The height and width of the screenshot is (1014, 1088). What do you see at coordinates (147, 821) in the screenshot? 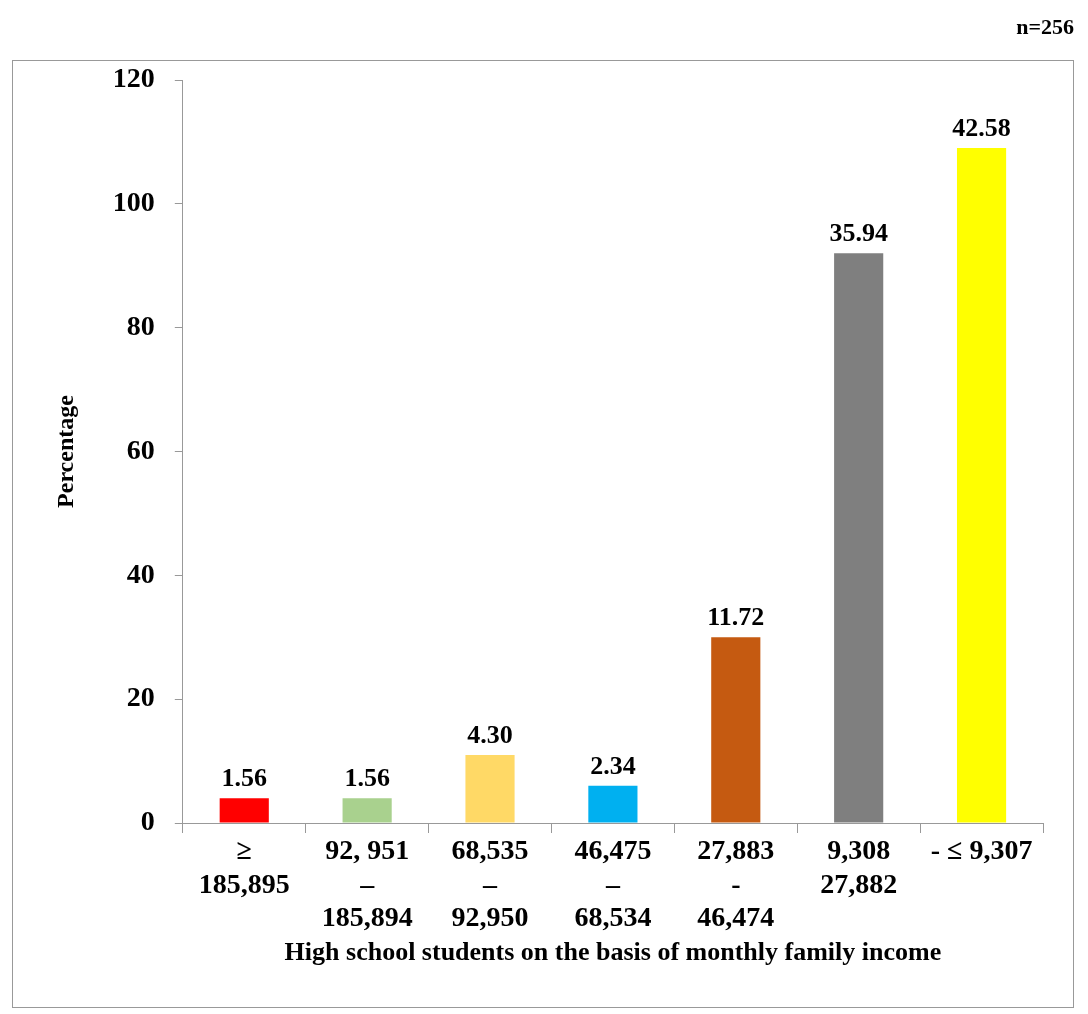
I see `y-tick-label: 0` at bounding box center [147, 821].